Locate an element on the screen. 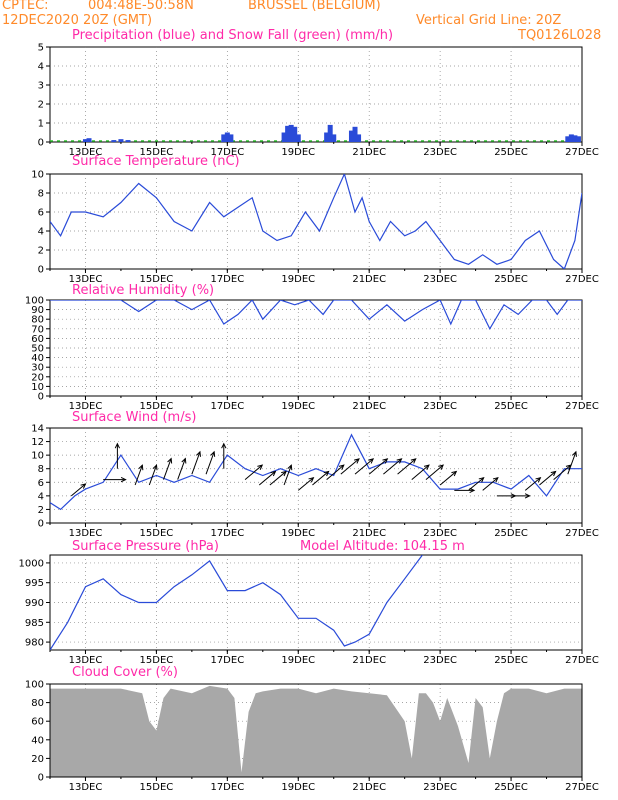 Image resolution: width=618 pixels, height=800 pixels. y-tick-label: 14 is located at coordinates (37, 429).